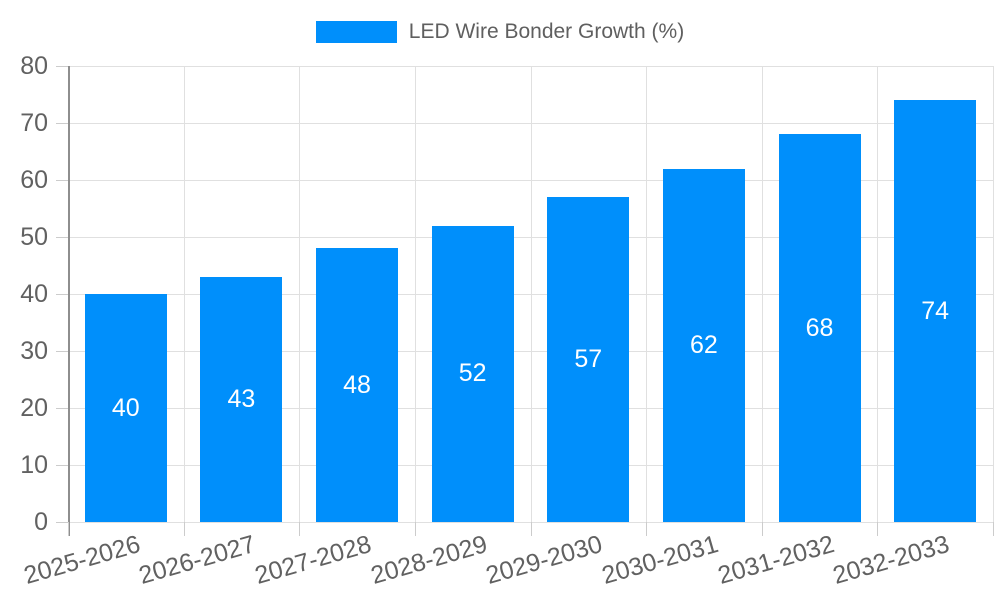 This screenshot has width=1000, height=601. I want to click on legend: LED Wire Bonder Growth (%), so click(500, 32).